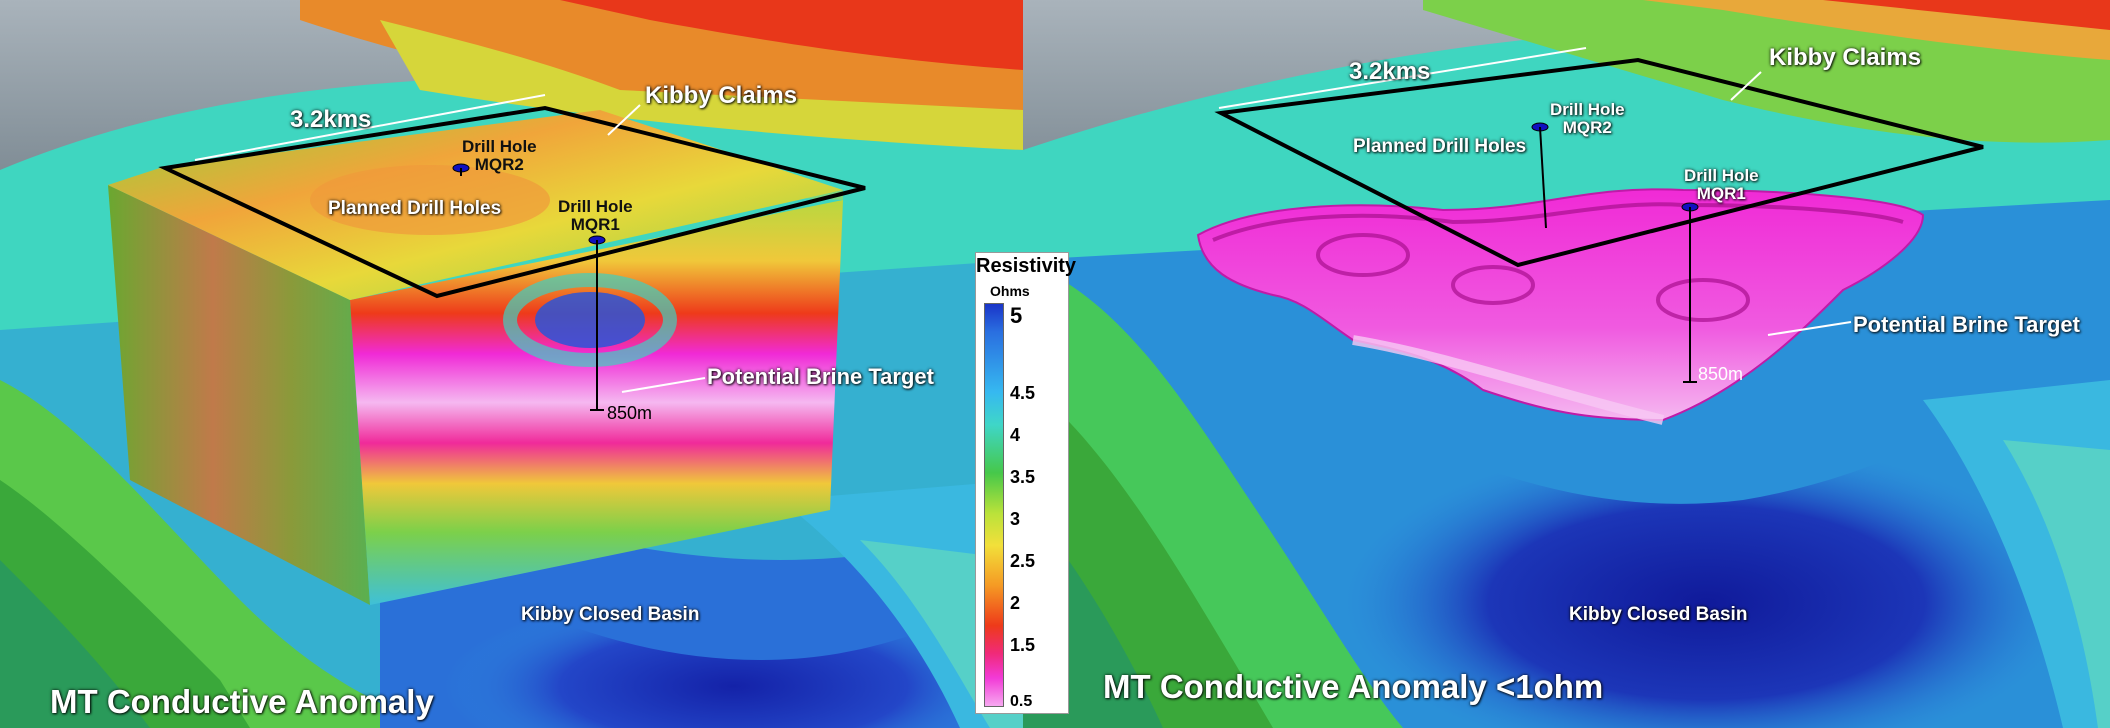 The image size is (2110, 728). I want to click on left-panel-title: MT Conductive Anomaly, so click(242, 701).